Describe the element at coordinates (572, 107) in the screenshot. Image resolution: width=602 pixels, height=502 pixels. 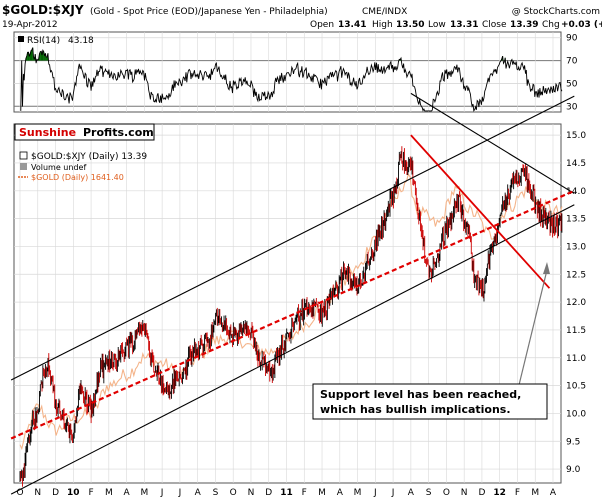
I see `rsi-y-tick-label: 30` at that location.